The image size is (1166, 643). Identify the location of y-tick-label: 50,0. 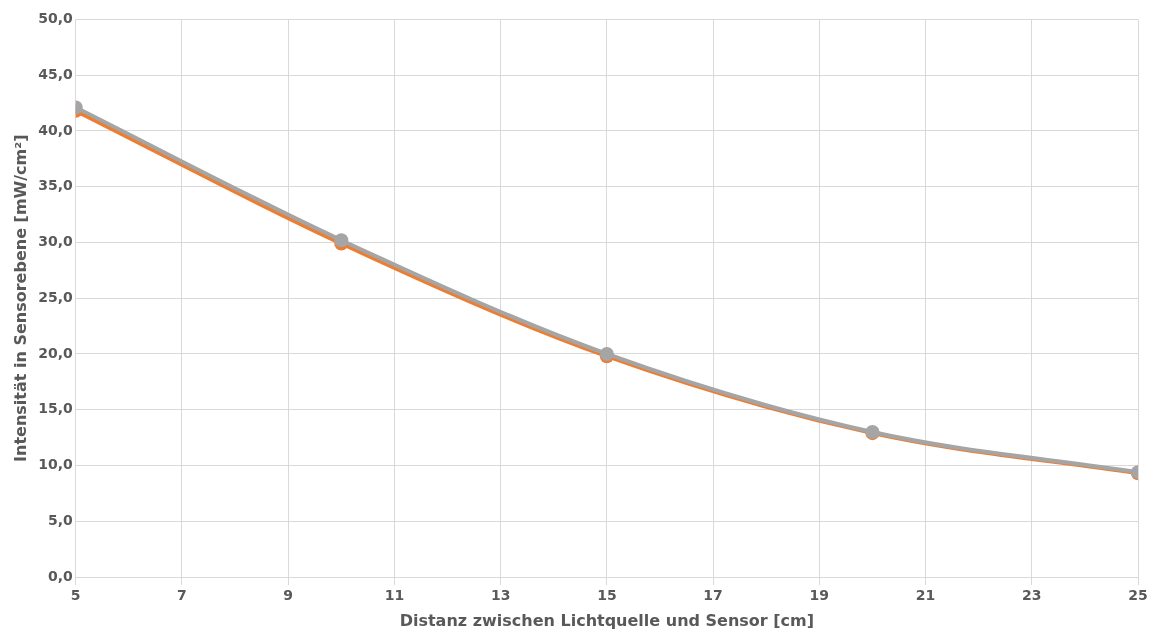
(55, 18).